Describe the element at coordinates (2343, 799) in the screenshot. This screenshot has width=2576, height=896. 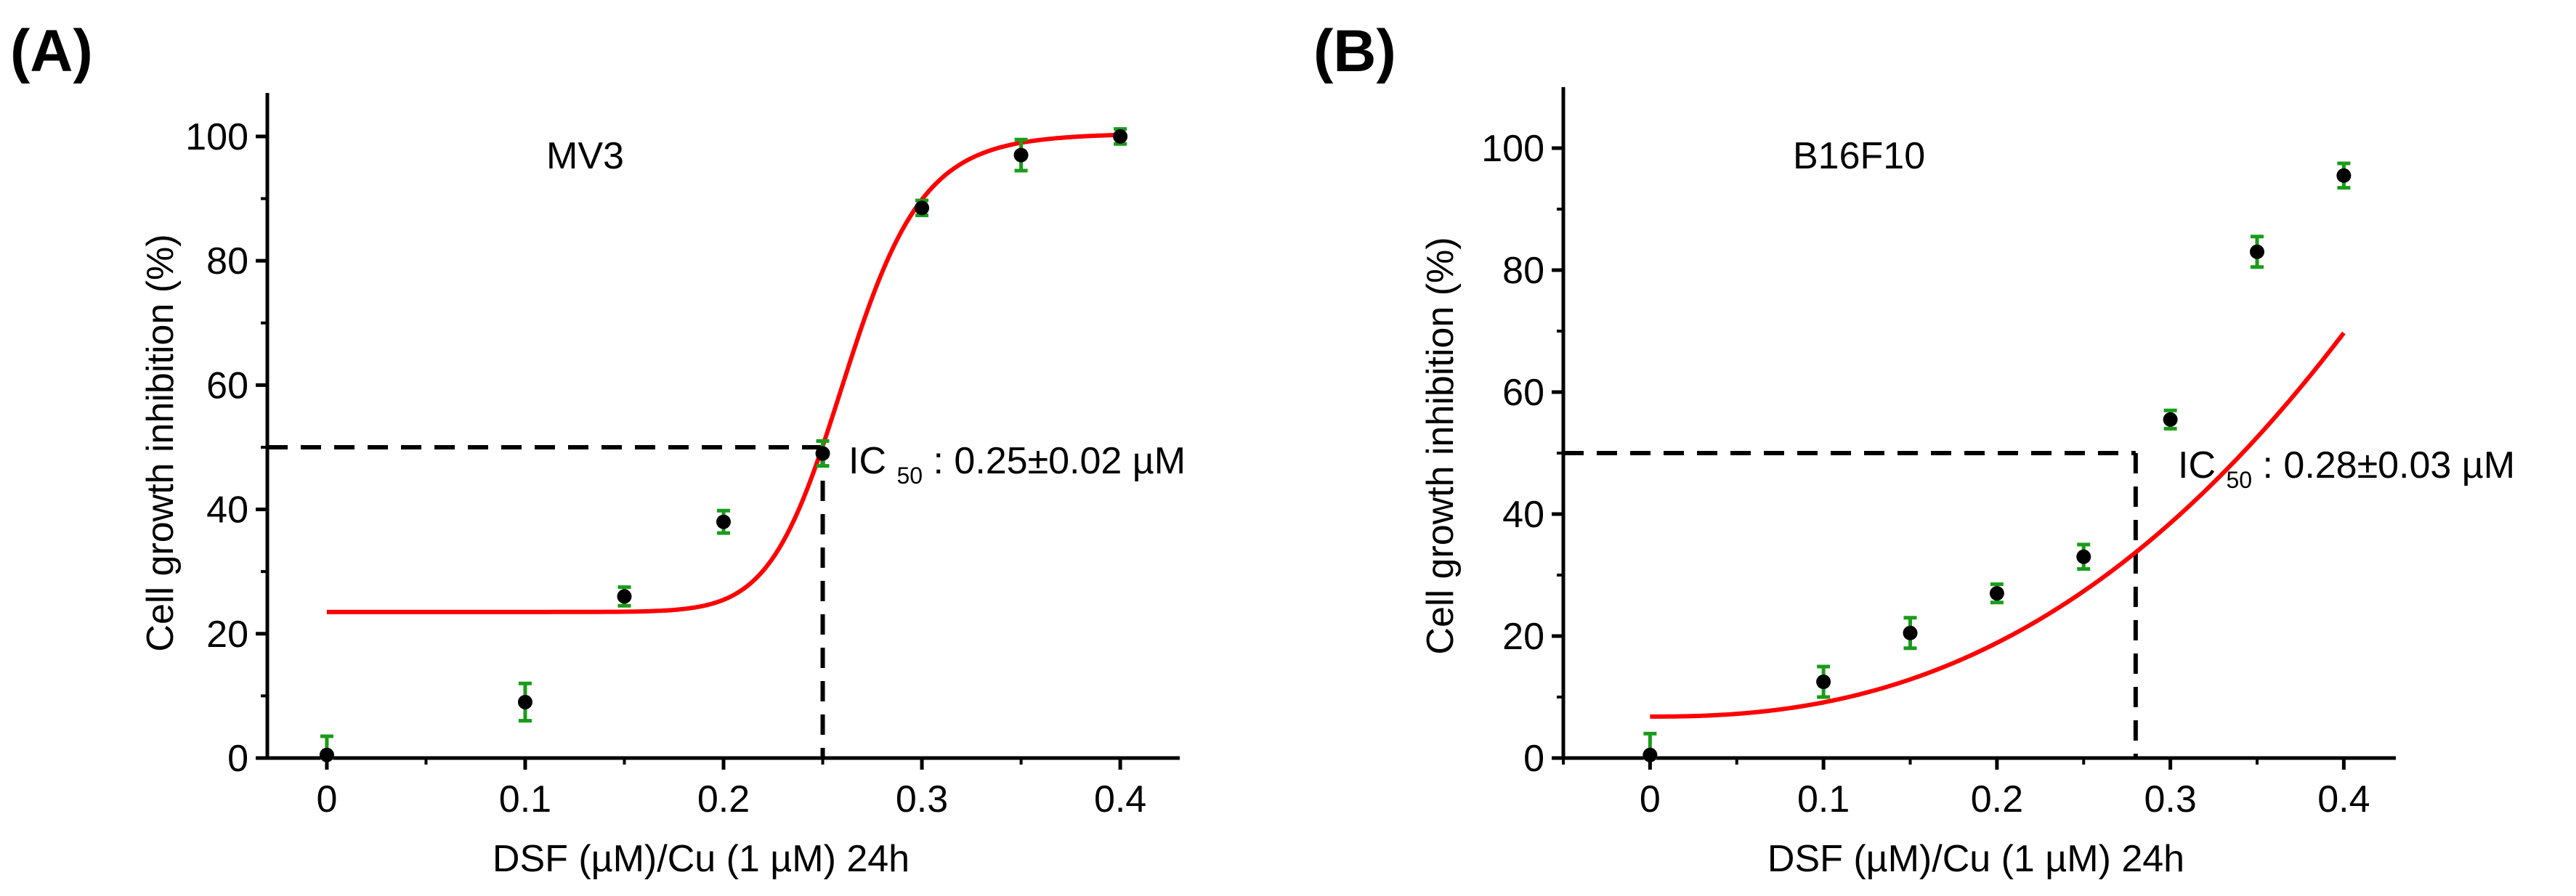
I see `panel-b-x-tick-label: 0.4` at that location.